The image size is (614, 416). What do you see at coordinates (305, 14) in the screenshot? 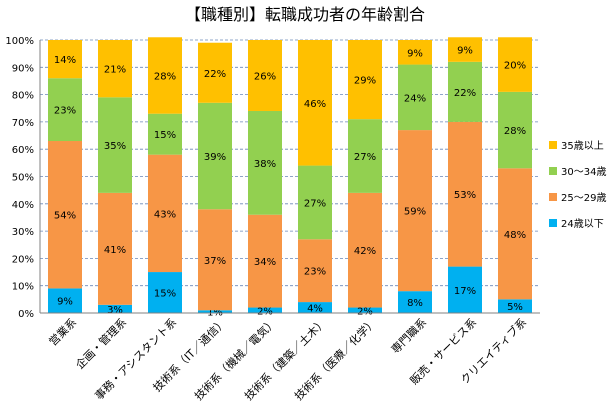
I see `chart-title: 【職種別】転職成功者の年齢割合` at bounding box center [305, 14].